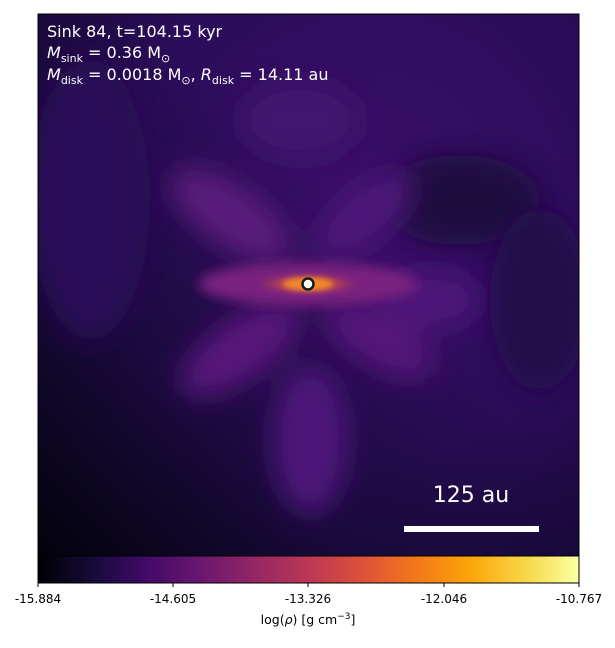  Describe the element at coordinates (223, 81) in the screenshot. I see `disk-radius-subscript: disk` at that location.